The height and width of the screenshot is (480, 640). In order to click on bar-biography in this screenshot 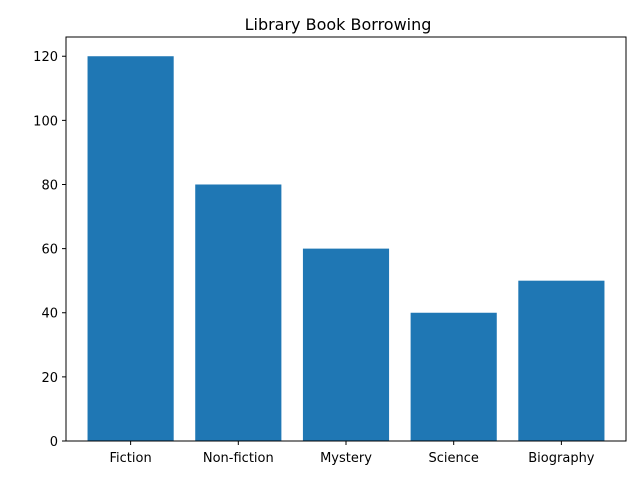, I will do `click(561, 360)`.